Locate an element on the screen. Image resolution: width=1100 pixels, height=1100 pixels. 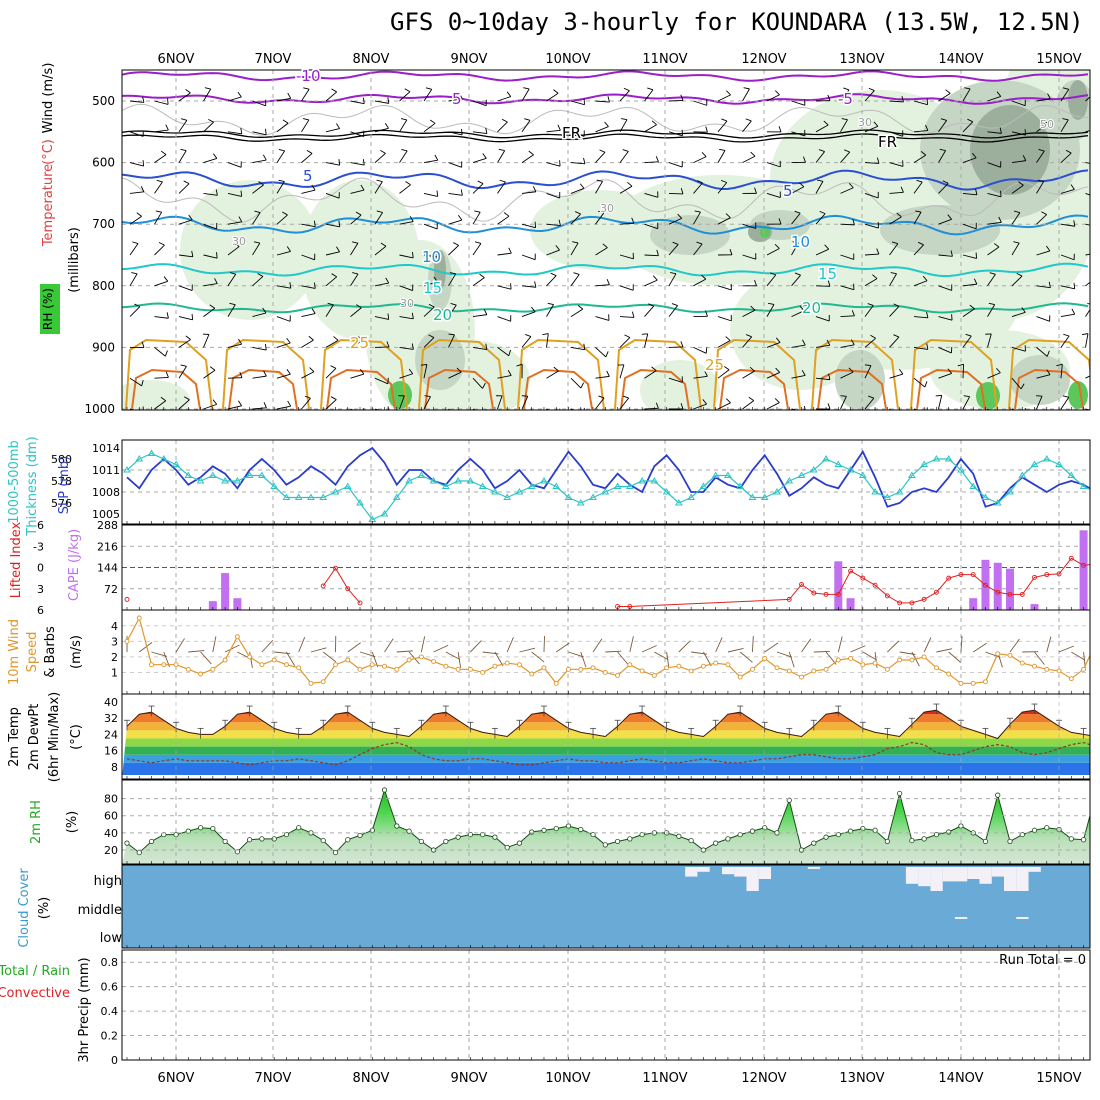
contour-25-lobe is located at coordinates (954, 374).